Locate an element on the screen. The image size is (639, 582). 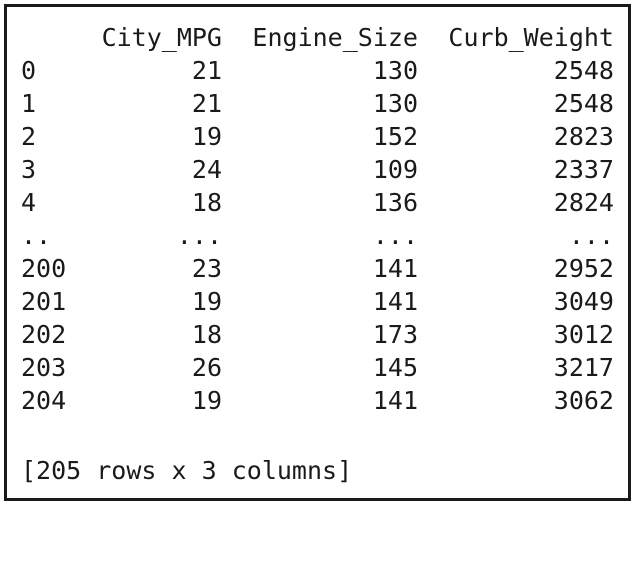
row-index: 200 is located at coordinates (44, 268).